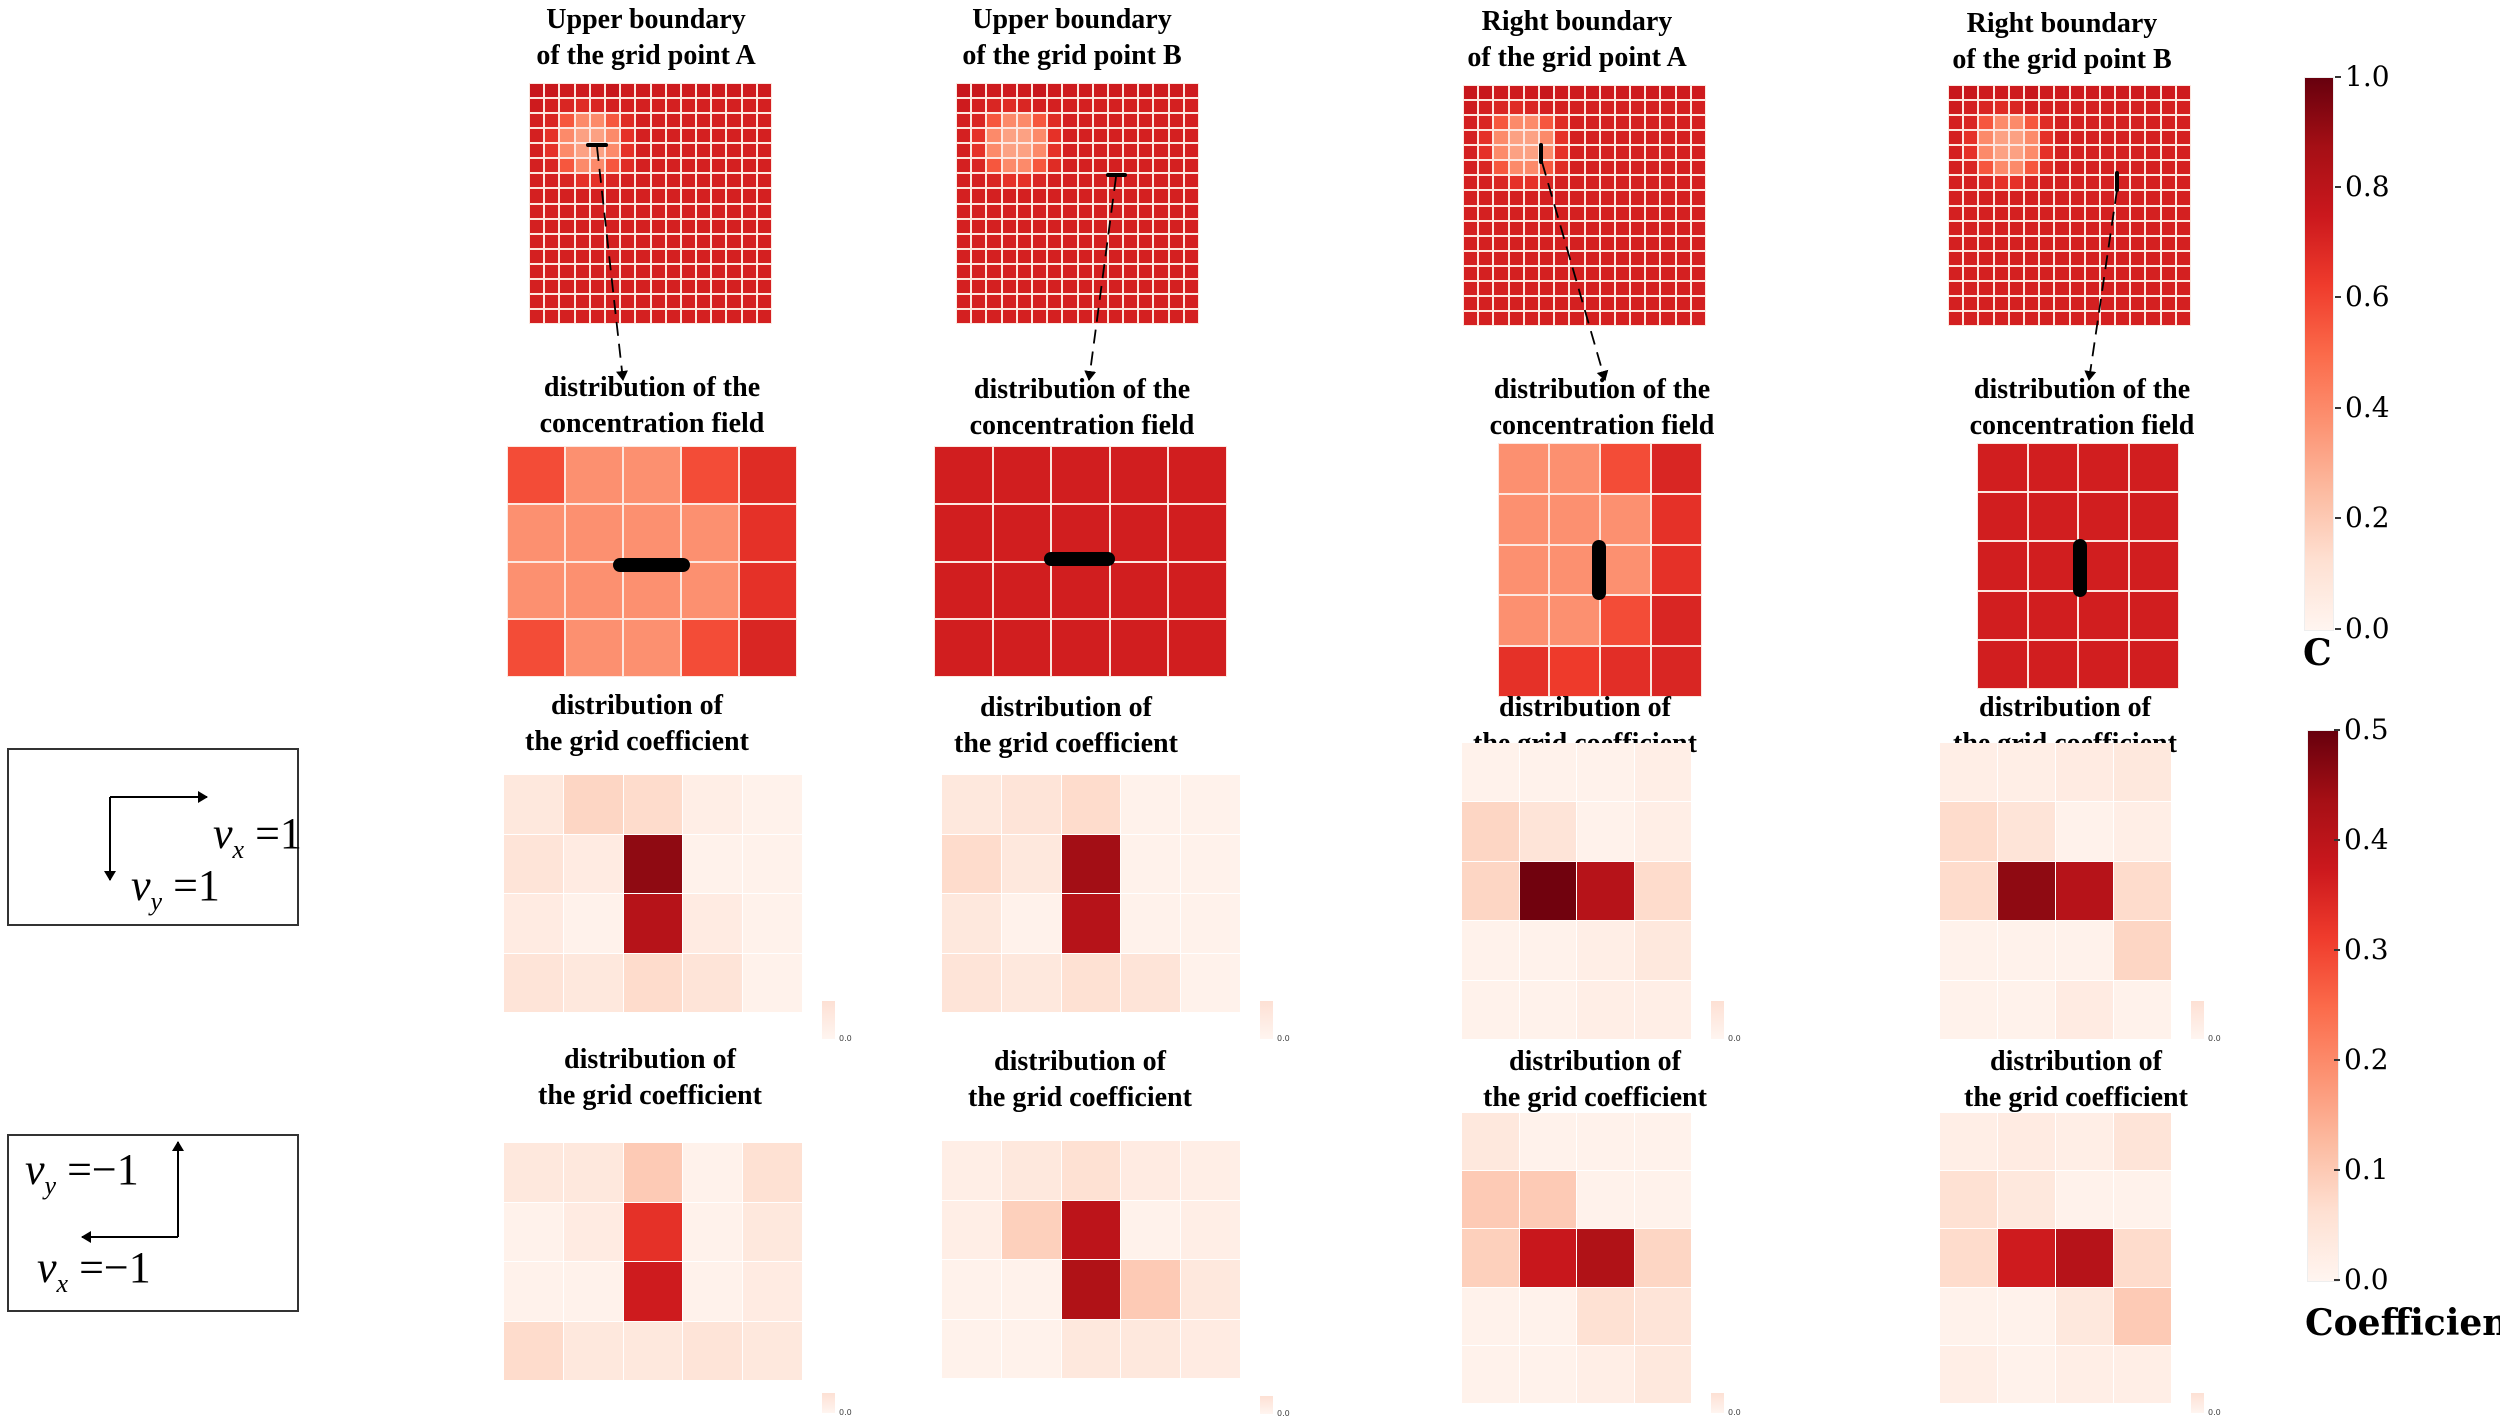 This screenshot has height=1419, width=2500. Describe the element at coordinates (2069, 205) in the screenshot. I see `global-field-col4` at that location.